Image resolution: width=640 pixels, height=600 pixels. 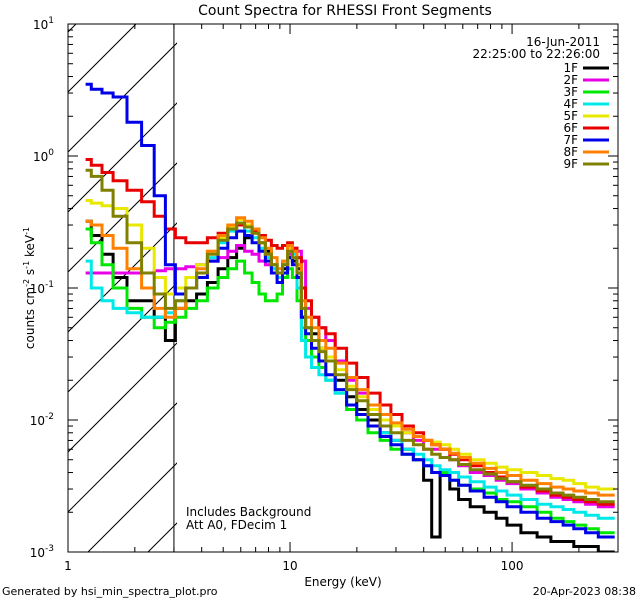 I want to click on legend-label: 3F, so click(x=570, y=92).